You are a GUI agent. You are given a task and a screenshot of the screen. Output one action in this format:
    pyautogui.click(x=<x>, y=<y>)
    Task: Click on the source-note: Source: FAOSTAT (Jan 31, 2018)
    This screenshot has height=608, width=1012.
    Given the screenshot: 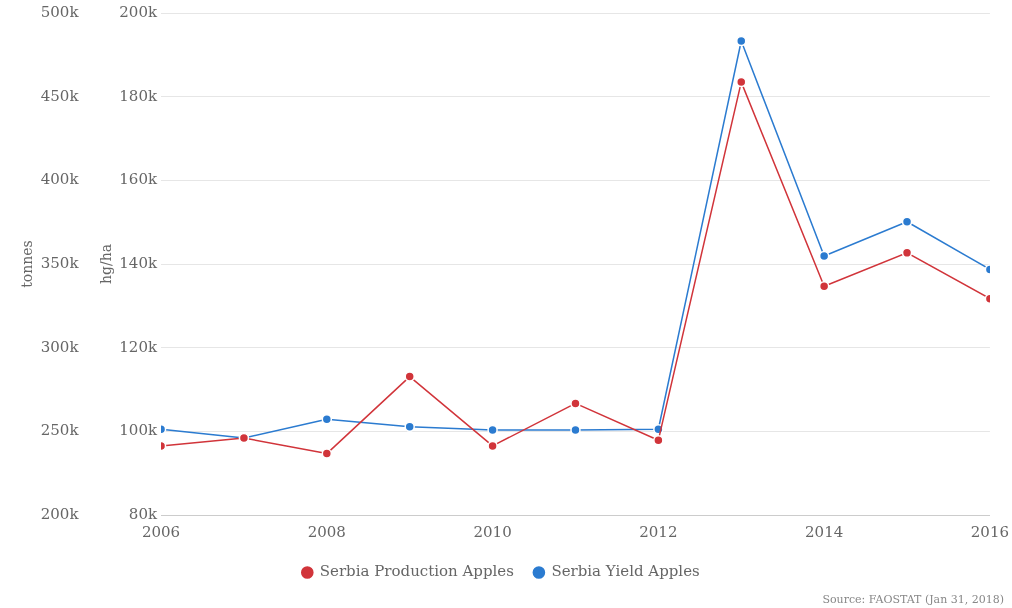 What is the action you would take?
    pyautogui.click(x=913, y=599)
    